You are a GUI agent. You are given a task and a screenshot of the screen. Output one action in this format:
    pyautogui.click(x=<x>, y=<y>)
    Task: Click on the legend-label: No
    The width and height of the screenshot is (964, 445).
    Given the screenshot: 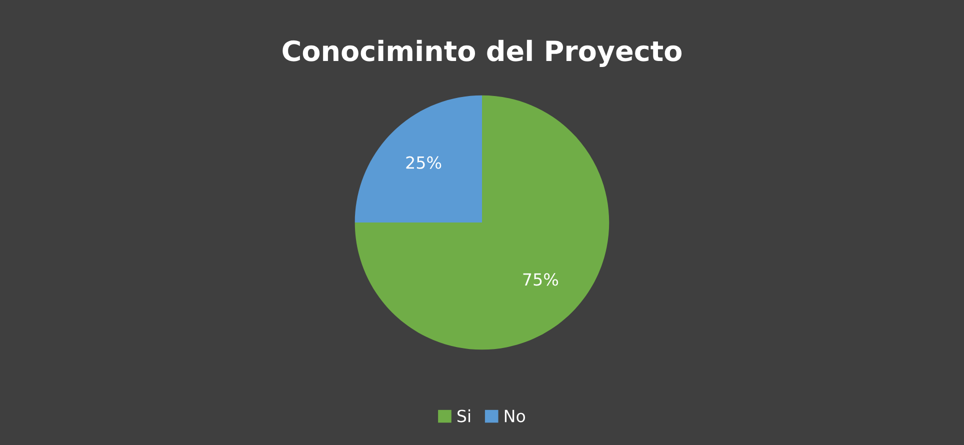 What is the action you would take?
    pyautogui.click(x=515, y=416)
    